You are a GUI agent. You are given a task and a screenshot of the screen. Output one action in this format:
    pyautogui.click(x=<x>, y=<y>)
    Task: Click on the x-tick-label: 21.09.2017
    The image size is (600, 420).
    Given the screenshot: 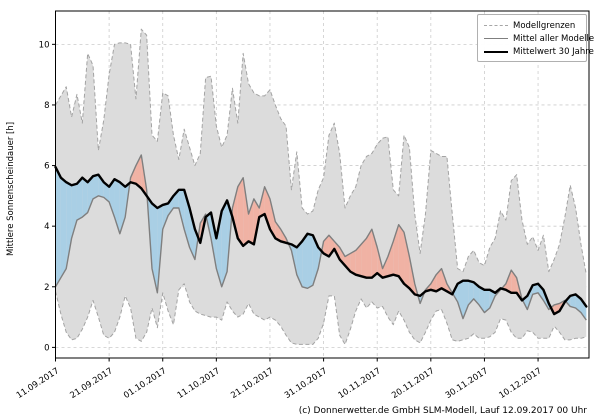 What is the action you would take?
    pyautogui.click(x=91, y=383)
    